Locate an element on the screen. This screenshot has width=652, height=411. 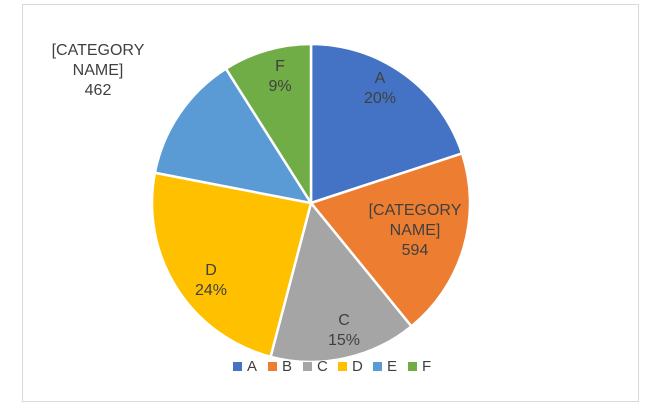
pie-slice-e is located at coordinates (233, 136).